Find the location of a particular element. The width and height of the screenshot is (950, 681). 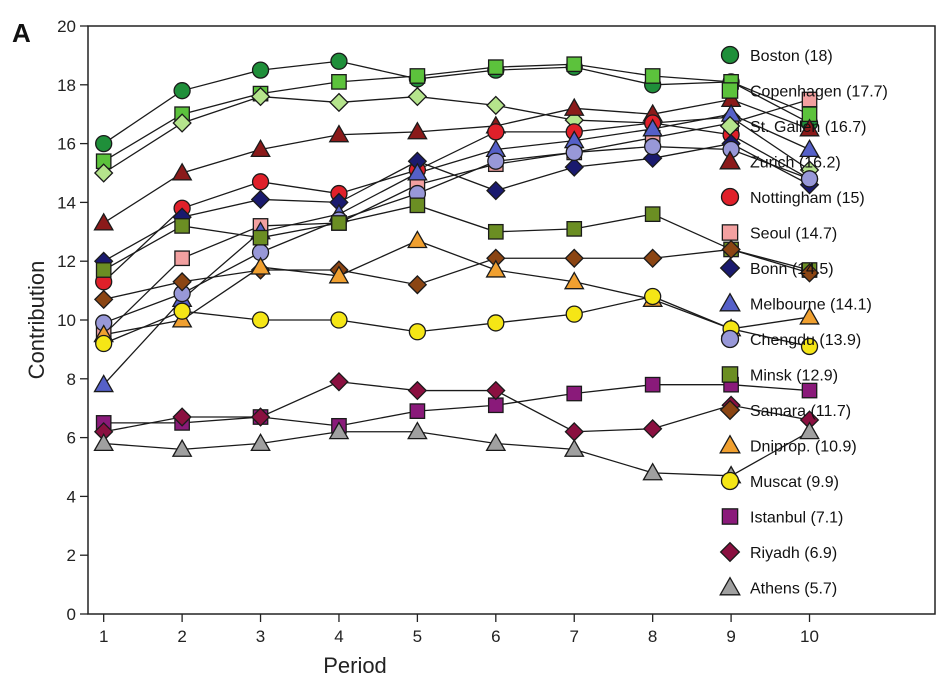

x-tick-label: 5 is located at coordinates (417, 636).